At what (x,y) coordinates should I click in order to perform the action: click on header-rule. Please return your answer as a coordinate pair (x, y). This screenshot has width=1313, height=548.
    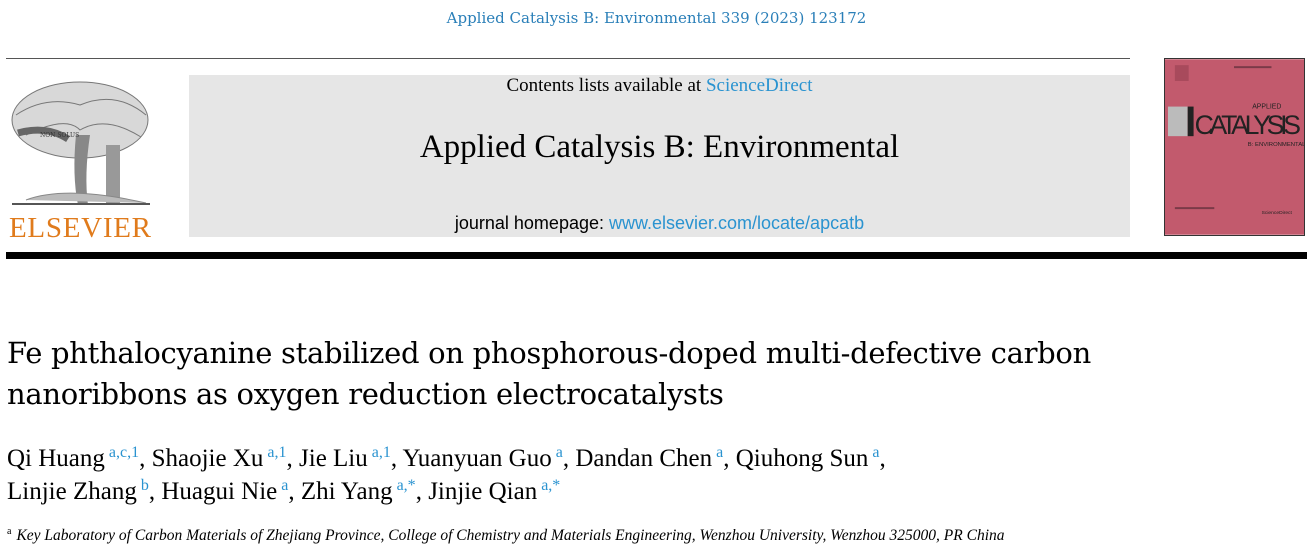
    Looking at the image, I should click on (656, 255).